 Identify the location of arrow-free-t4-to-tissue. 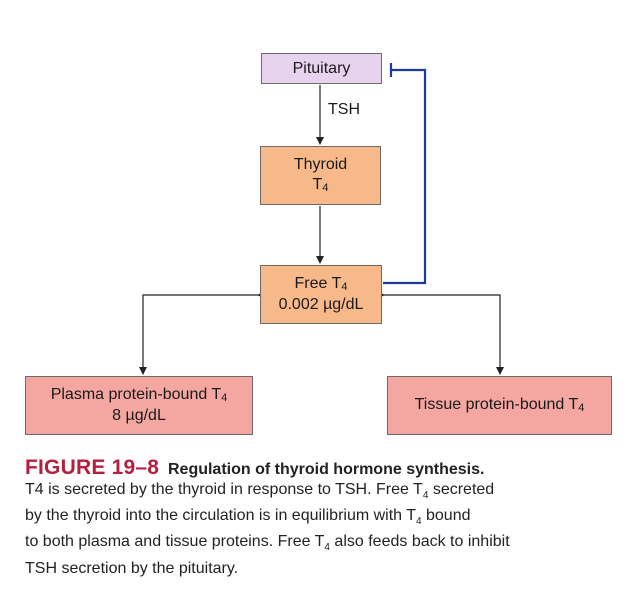
(440, 333).